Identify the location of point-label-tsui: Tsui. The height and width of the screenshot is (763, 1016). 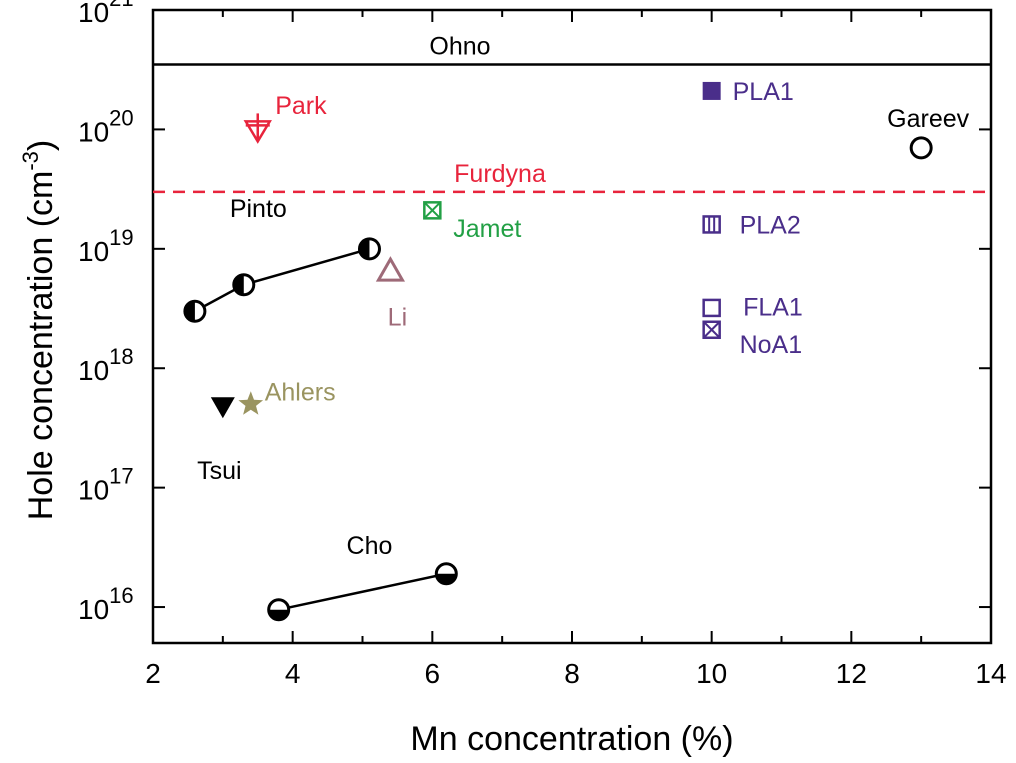
(219, 471).